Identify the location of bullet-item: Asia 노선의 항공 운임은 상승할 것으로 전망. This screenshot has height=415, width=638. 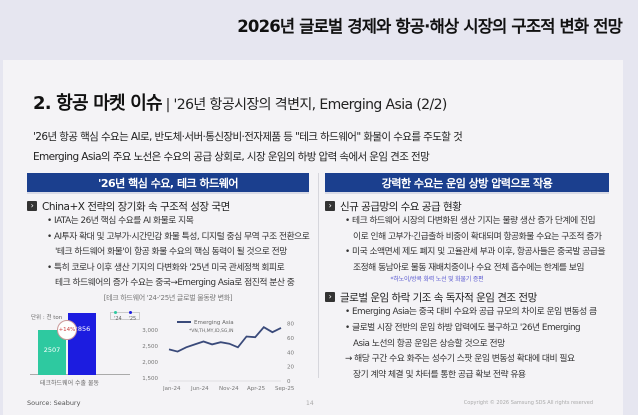
(429, 343).